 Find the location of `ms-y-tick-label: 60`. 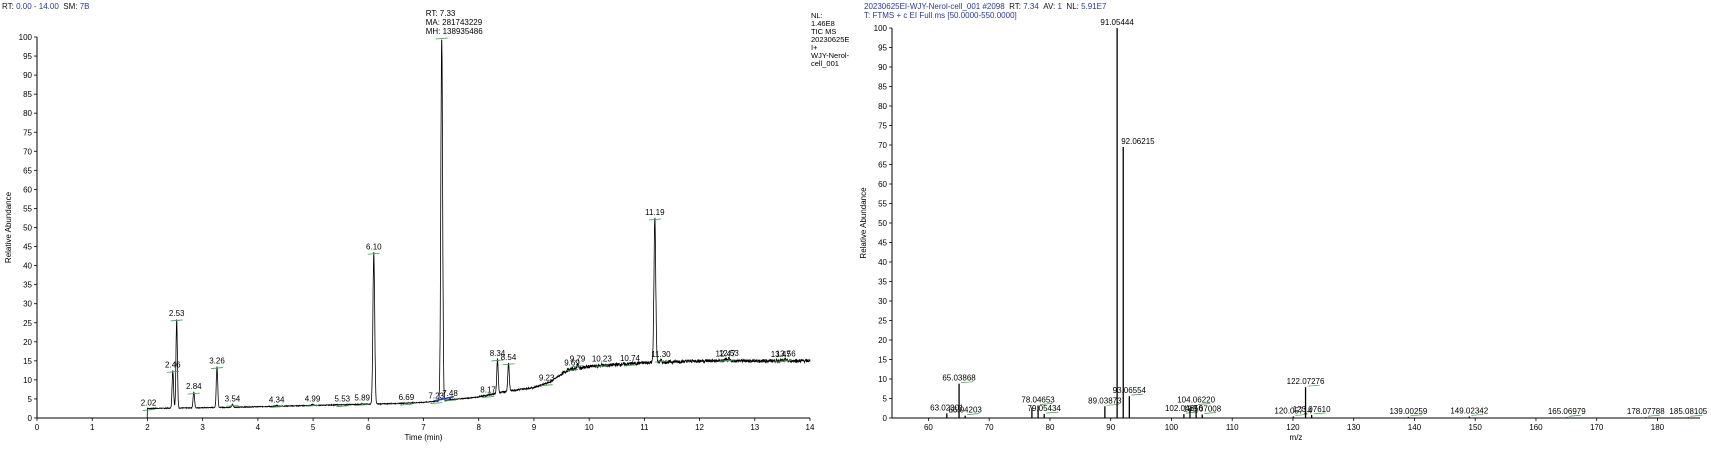

ms-y-tick-label: 60 is located at coordinates (882, 184).